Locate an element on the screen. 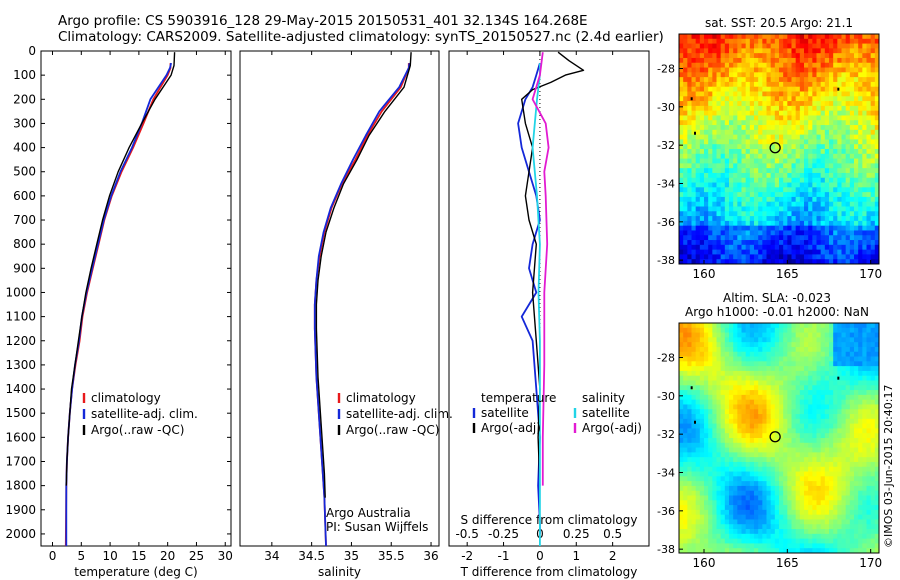  sst-map-frame is located at coordinates (779, 149).